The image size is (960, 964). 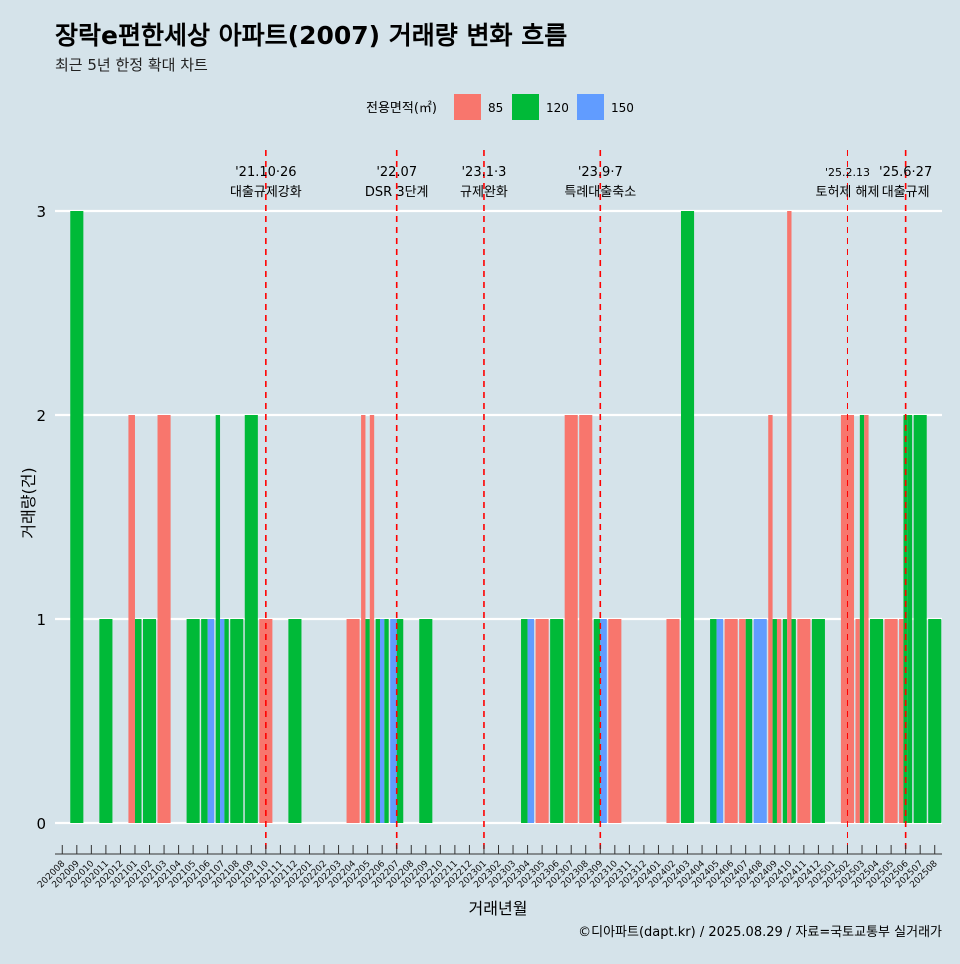 What do you see at coordinates (483, 172) in the screenshot?
I see `event-date: '23.1·3` at bounding box center [483, 172].